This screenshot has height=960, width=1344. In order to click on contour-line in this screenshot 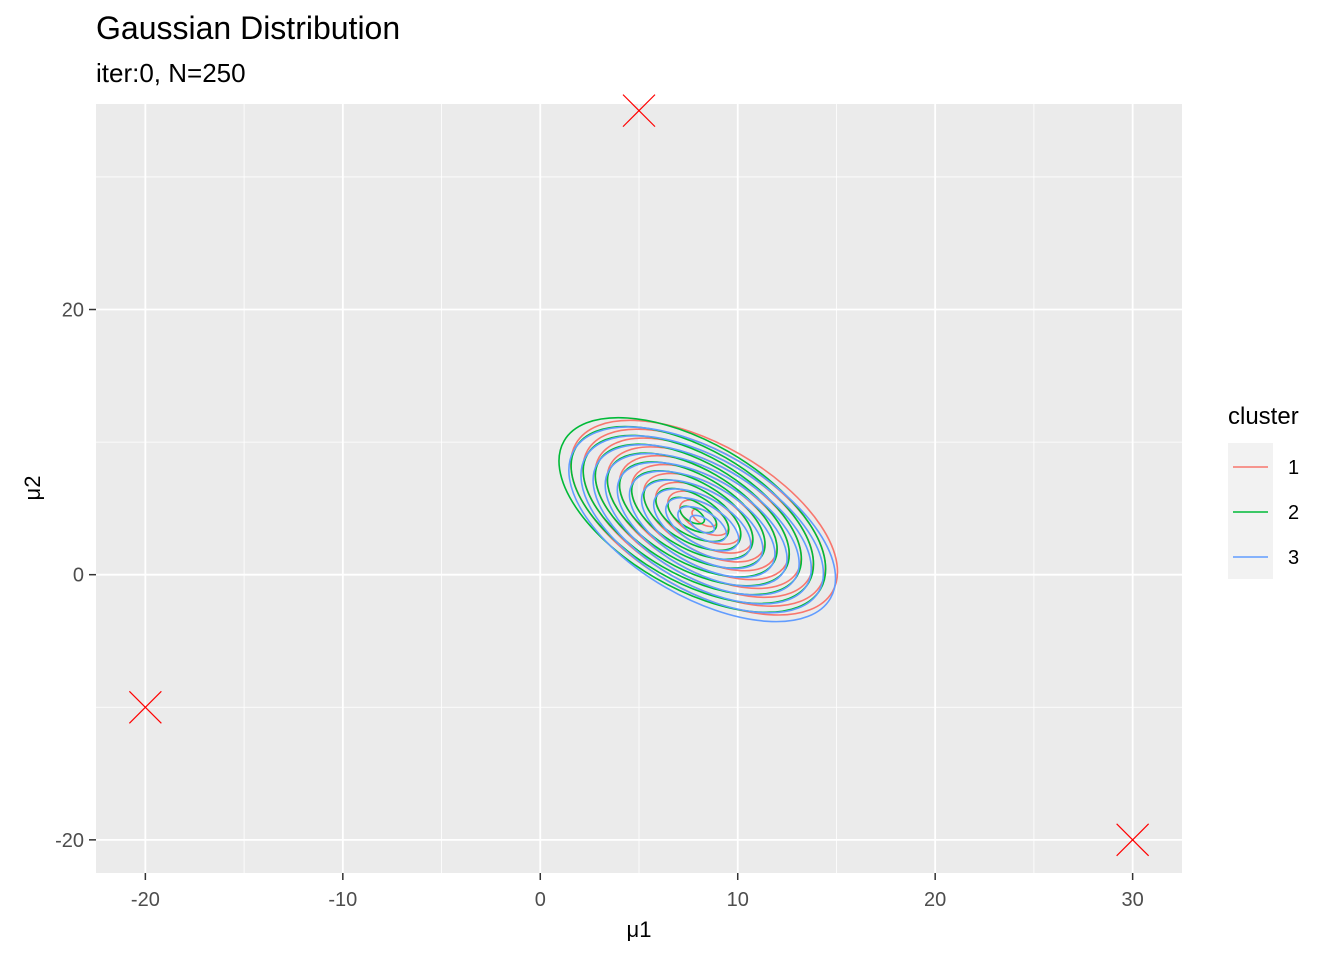, I will do `click(702, 524)`.